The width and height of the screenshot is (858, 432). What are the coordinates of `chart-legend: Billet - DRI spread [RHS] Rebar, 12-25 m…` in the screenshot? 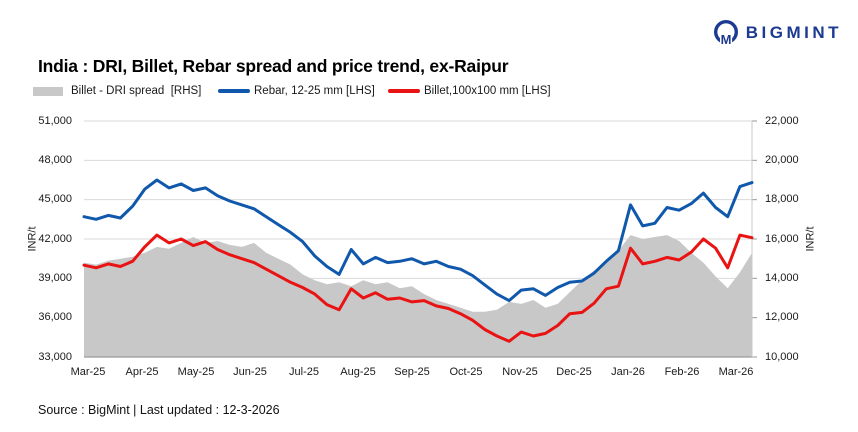 It's located at (429, 94).